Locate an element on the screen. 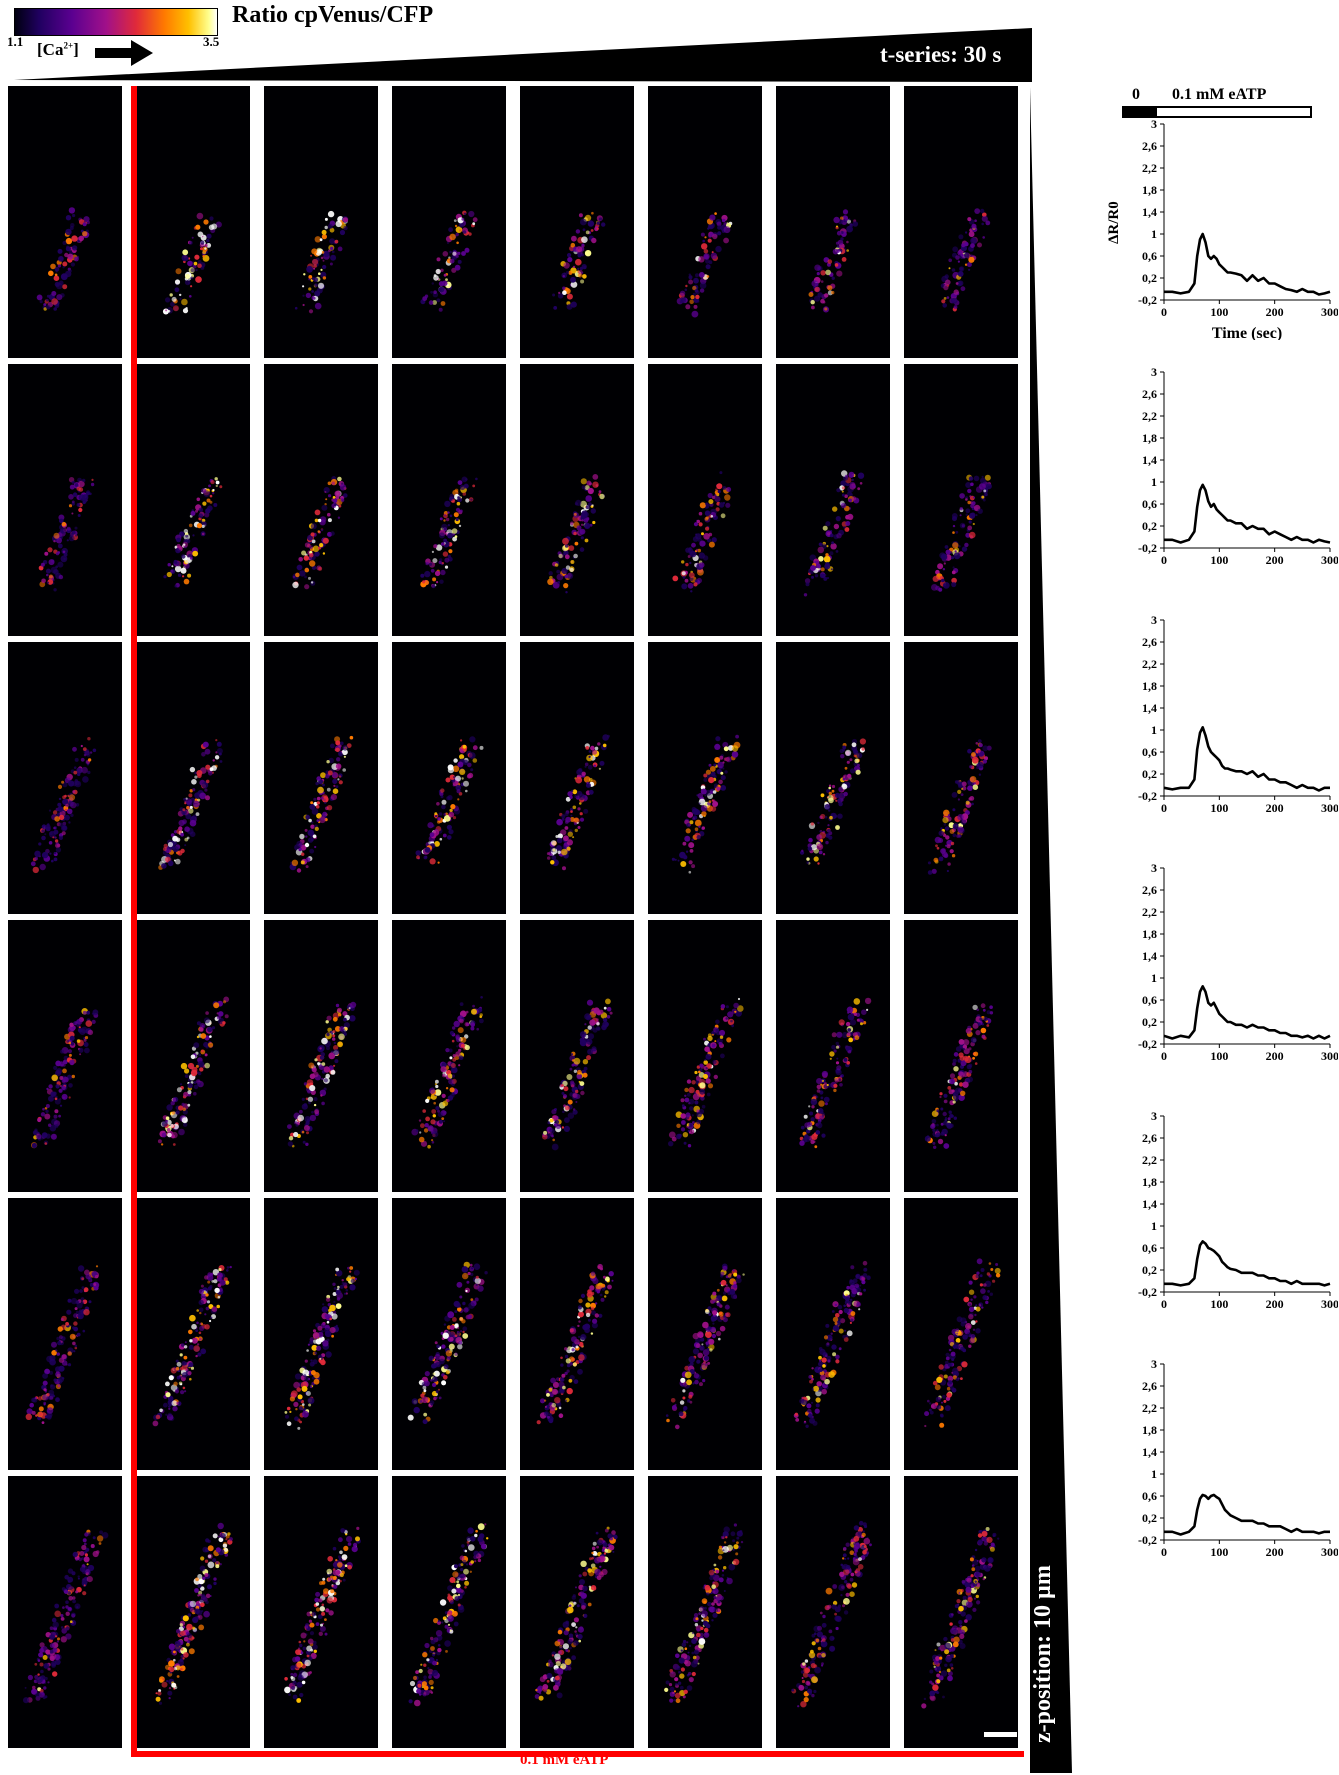 Image resolution: width=1339 pixels, height=1775 pixels. micrograph-r1-c3 is located at coordinates (321, 222).